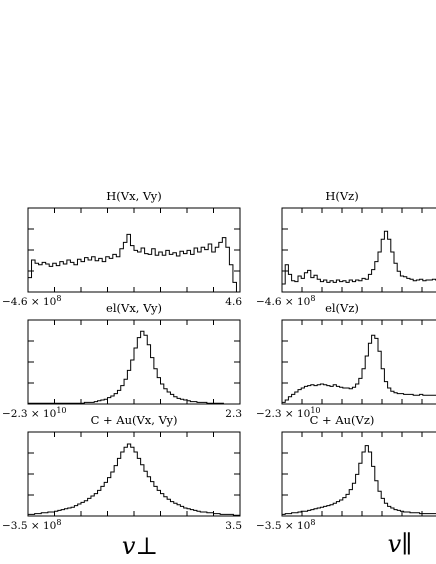 The height and width of the screenshot is (564, 436). I want to click on panel-1-histogram-step, so click(358, 261).